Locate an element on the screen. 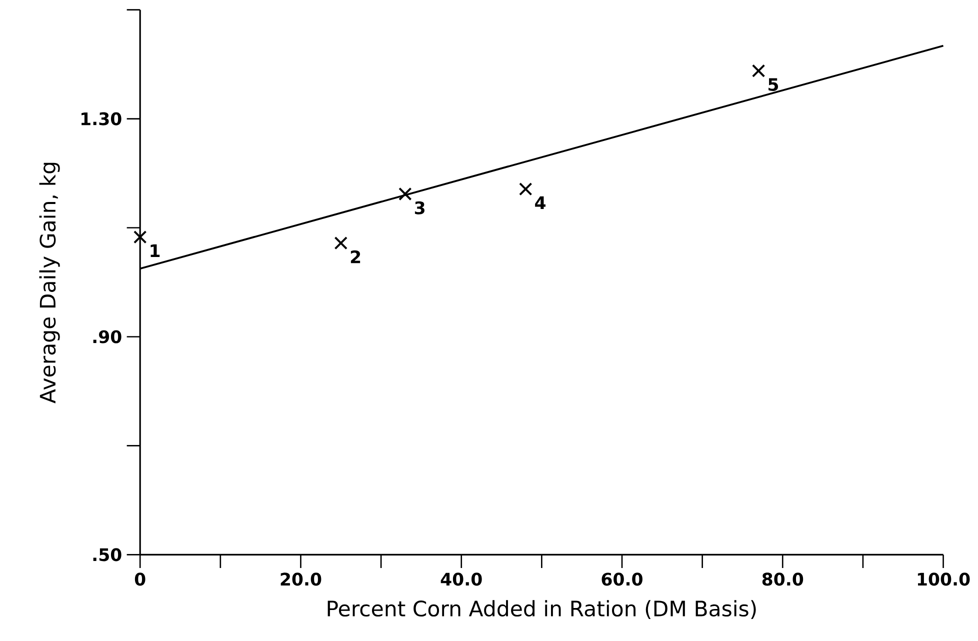 This screenshot has width=978, height=641. x-tick-label: 40.0 is located at coordinates (461, 579).